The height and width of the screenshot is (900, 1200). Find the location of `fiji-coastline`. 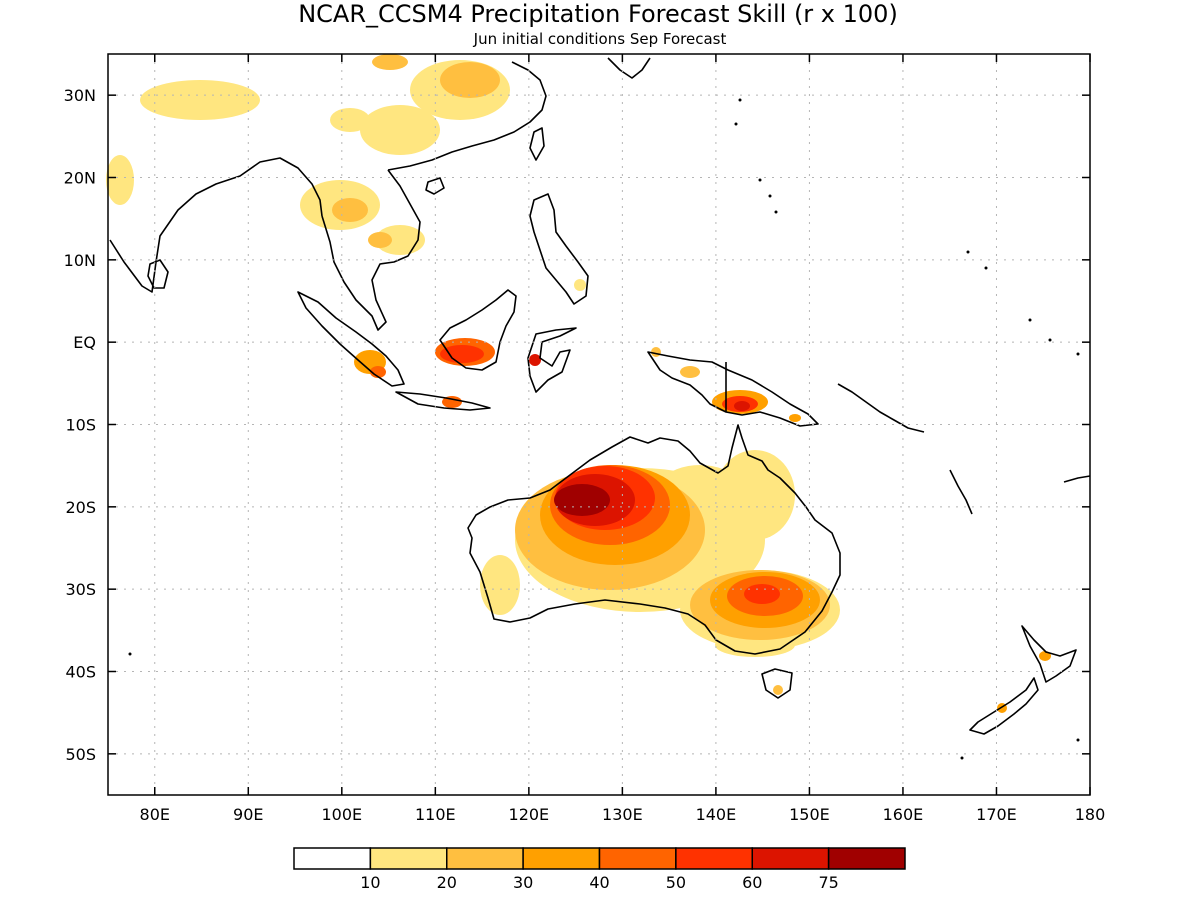

fiji-coastline is located at coordinates (1077, 479).